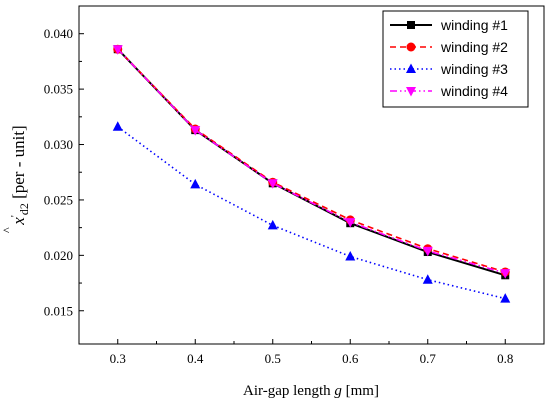 This screenshot has height=405, width=550. Describe the element at coordinates (474, 47) in the screenshot. I see `legend-label-2: winding #2` at that location.